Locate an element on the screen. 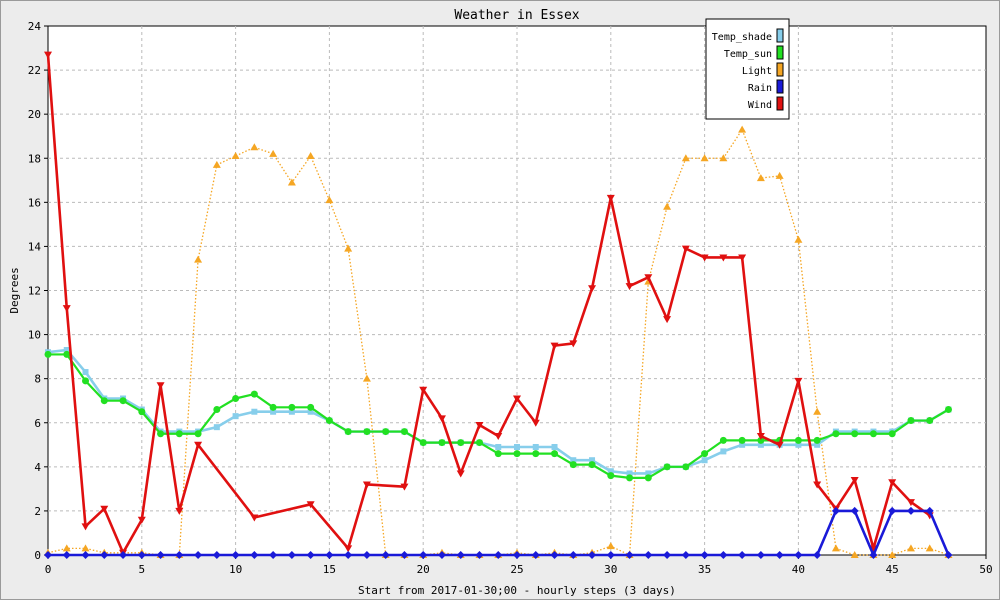 Image resolution: width=1000 pixels, height=601 pixels. legend-swatch-wind is located at coordinates (780, 103).